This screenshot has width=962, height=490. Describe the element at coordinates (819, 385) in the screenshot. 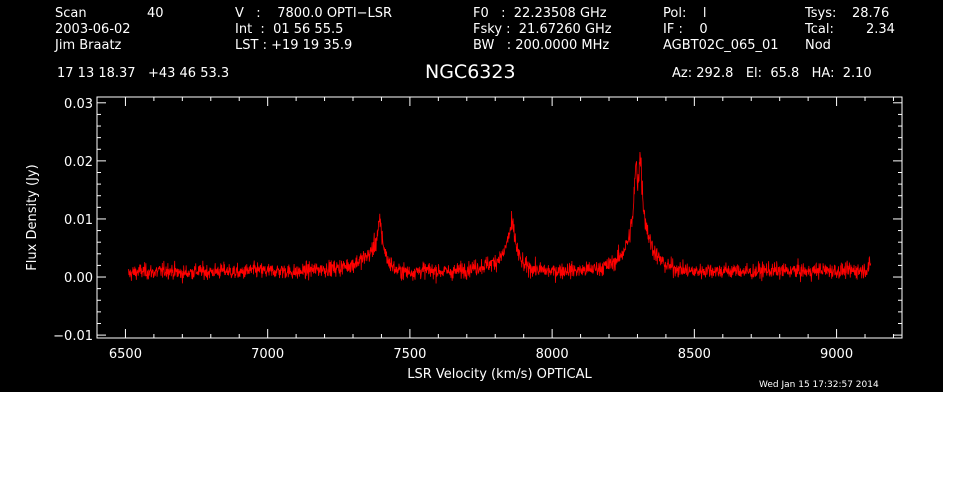

I see `plot-timestamp: Wed Jan 15 17:32:57 2014` at that location.